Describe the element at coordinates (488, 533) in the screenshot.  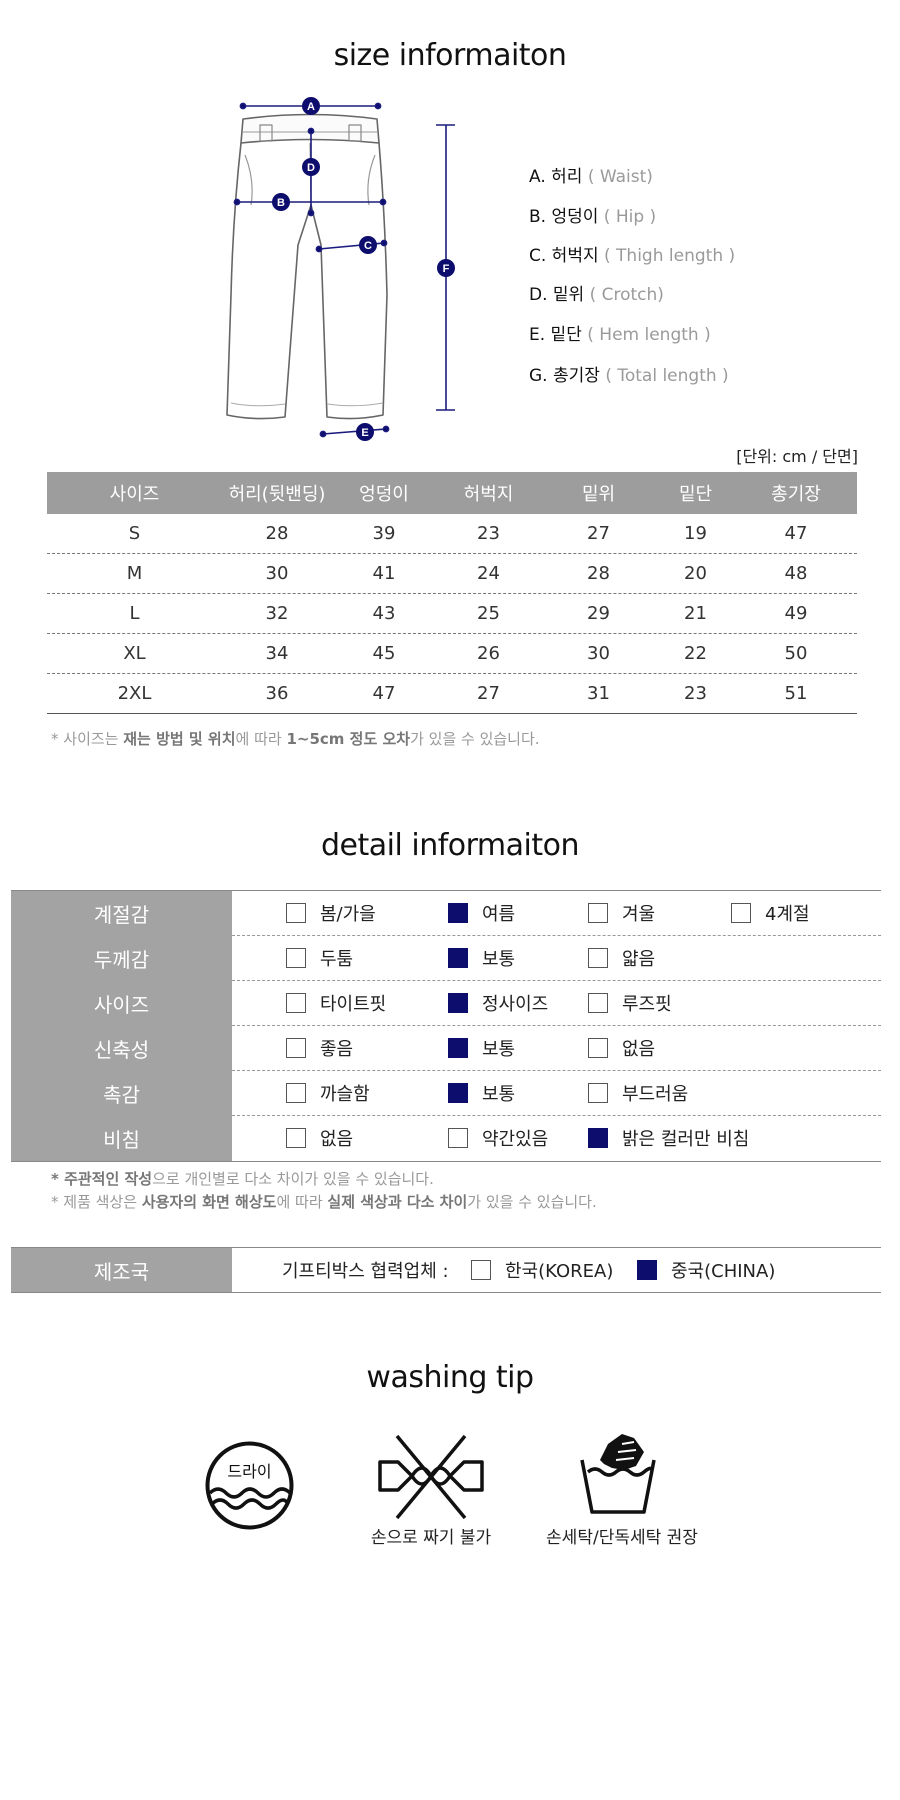
I see `table-cell: 23` at that location.